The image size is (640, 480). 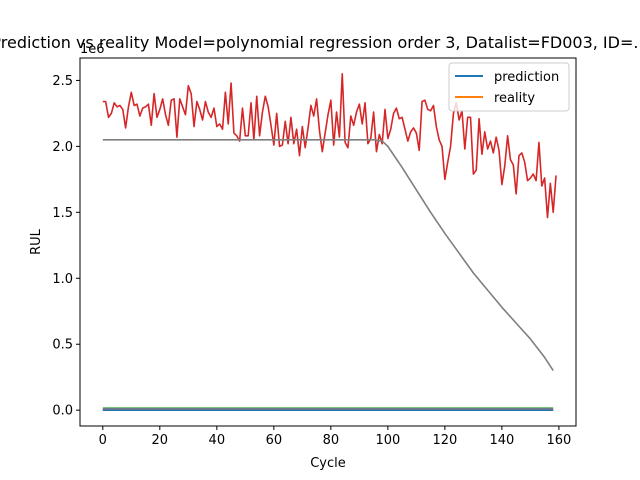 What do you see at coordinates (274, 440) in the screenshot?
I see `x-tick-label: 60` at bounding box center [274, 440].